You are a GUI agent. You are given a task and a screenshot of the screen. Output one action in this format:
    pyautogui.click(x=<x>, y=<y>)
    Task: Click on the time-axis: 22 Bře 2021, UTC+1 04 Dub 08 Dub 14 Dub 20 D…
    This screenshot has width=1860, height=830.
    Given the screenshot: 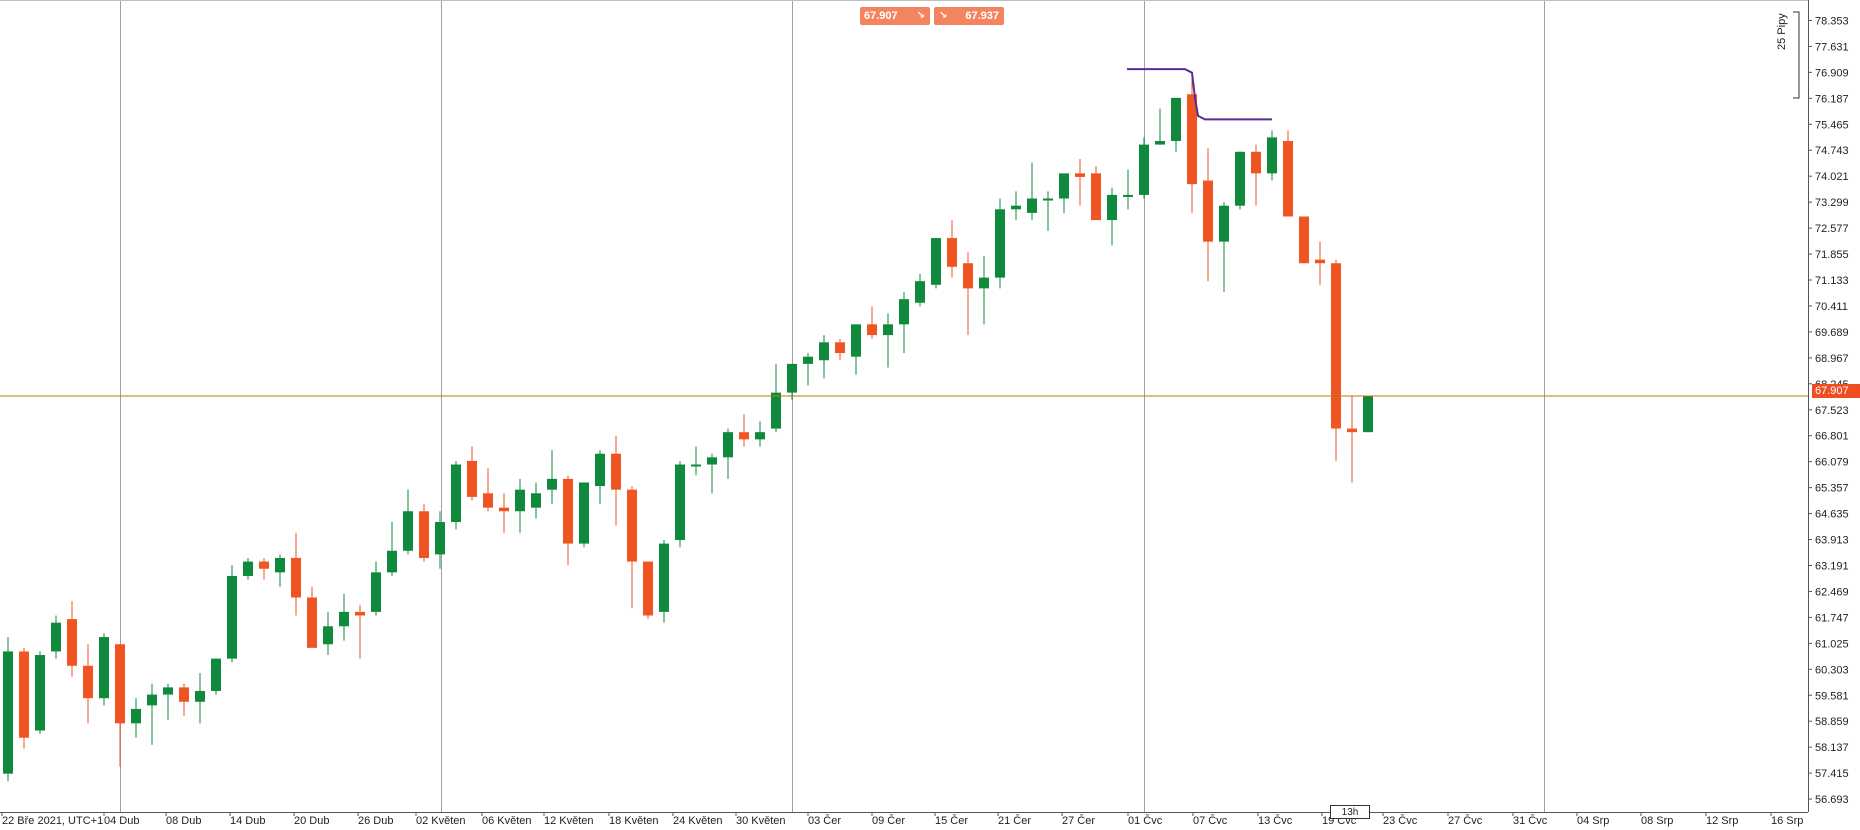 What is the action you would take?
    pyautogui.click(x=902, y=819)
    